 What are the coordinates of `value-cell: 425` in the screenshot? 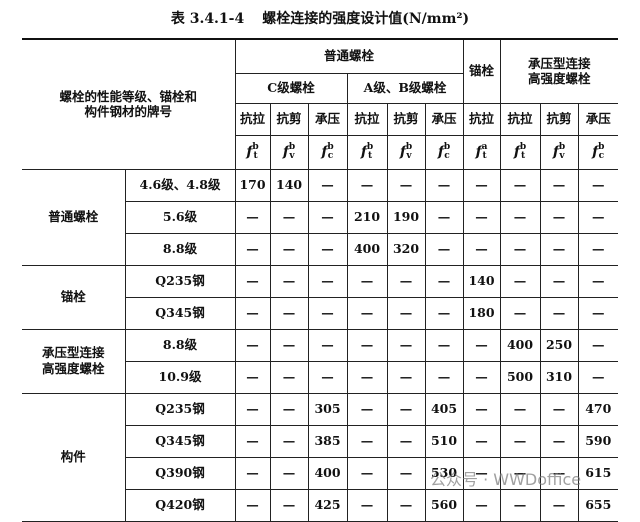 It's located at (327, 505).